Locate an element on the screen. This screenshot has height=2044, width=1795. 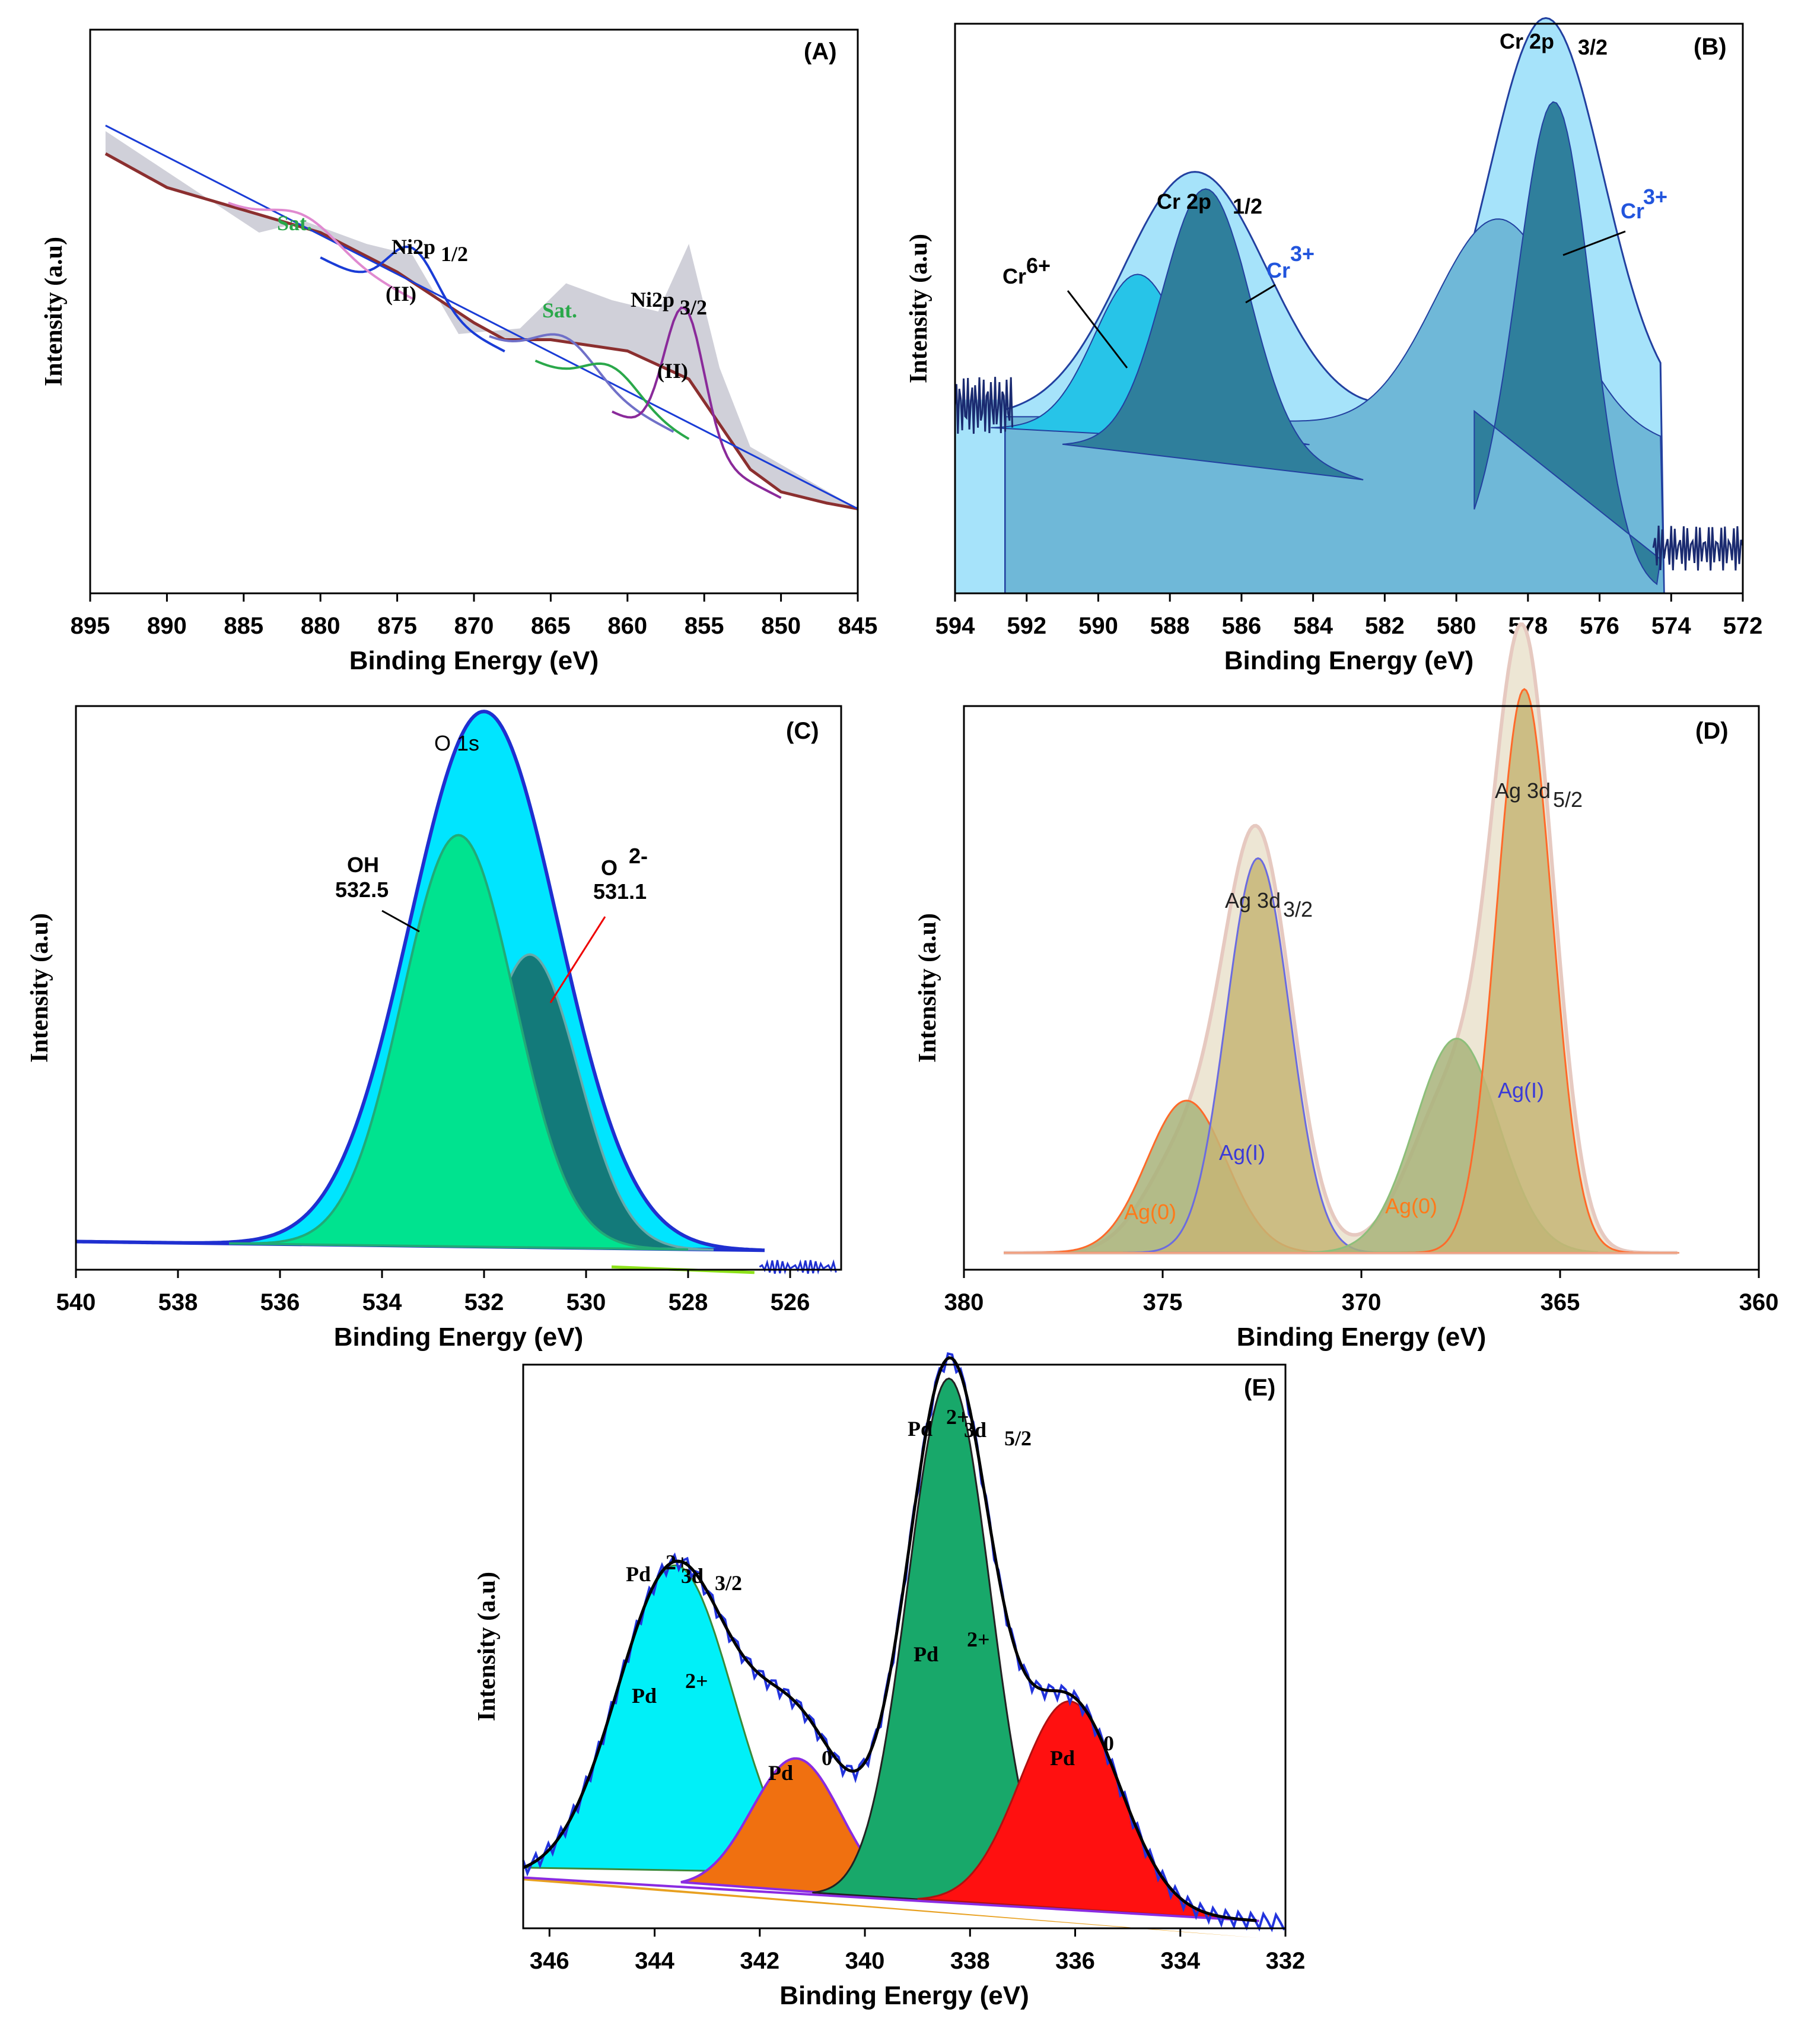
x-tick-label: 370 is located at coordinates (1362, 1302).